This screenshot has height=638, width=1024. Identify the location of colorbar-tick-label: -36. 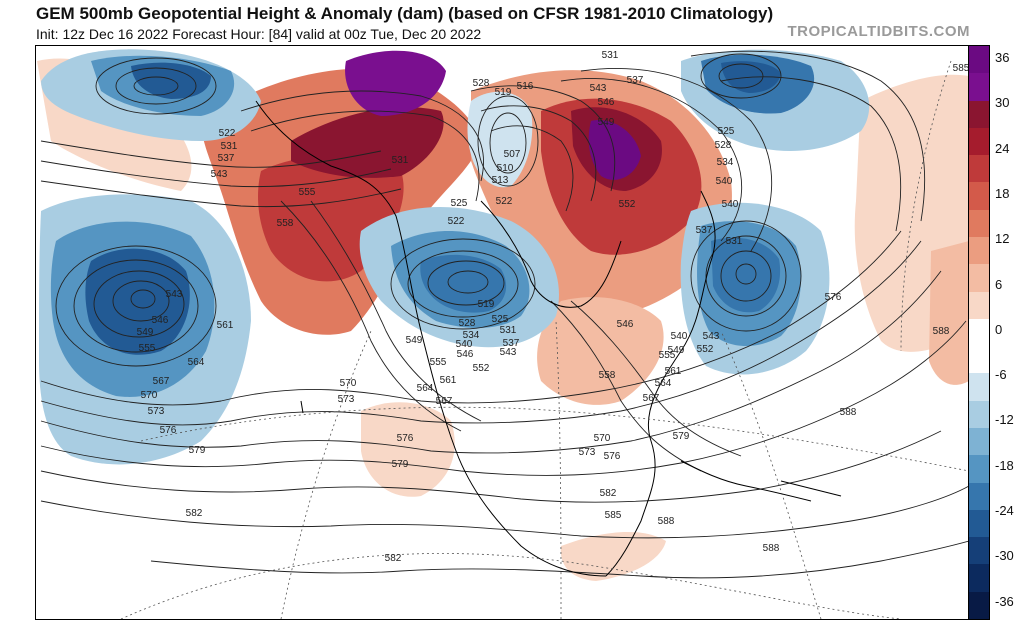
(1004, 601).